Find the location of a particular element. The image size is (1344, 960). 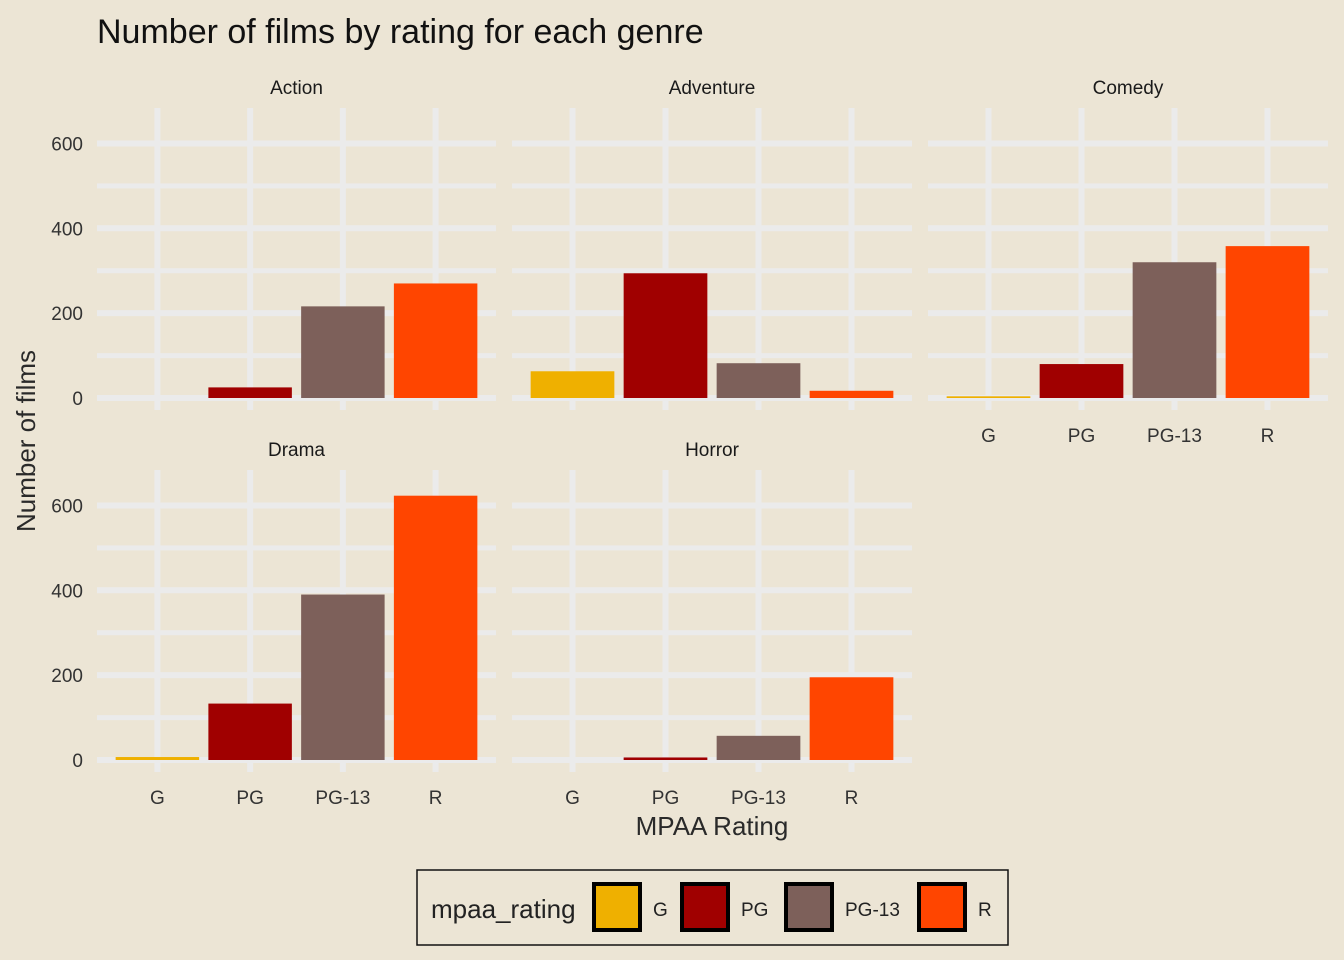

bar-comedy-g is located at coordinates (988, 397).